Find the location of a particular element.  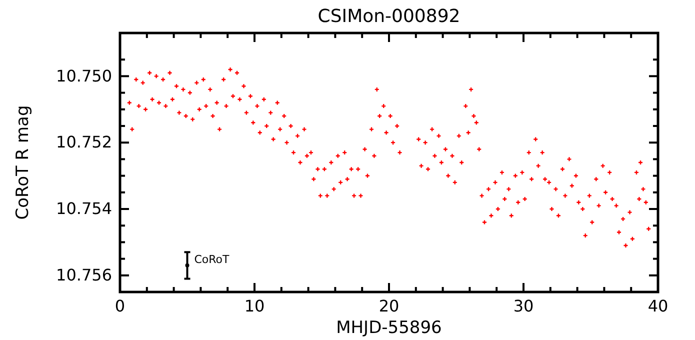

series-label: CoRoT is located at coordinates (212, 259).